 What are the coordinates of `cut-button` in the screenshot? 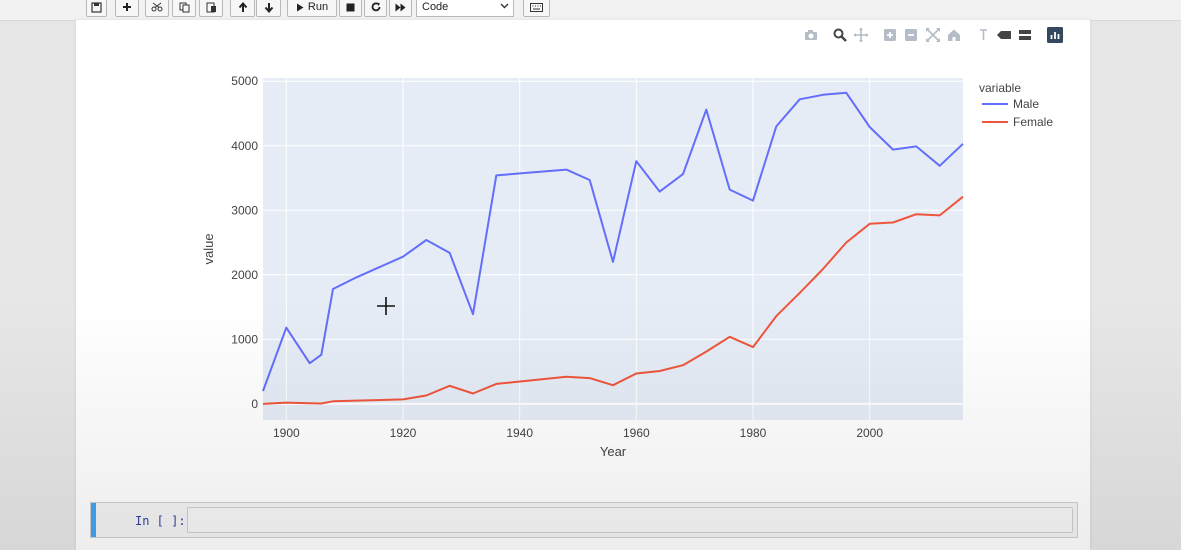 It's located at (157, 8).